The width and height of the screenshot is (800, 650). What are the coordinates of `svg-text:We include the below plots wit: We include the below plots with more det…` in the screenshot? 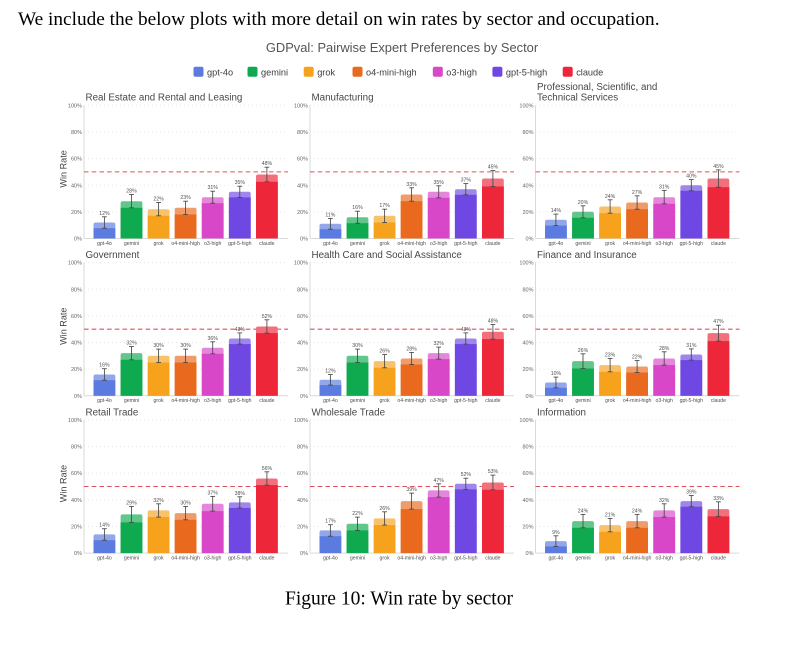 It's located at (339, 19).